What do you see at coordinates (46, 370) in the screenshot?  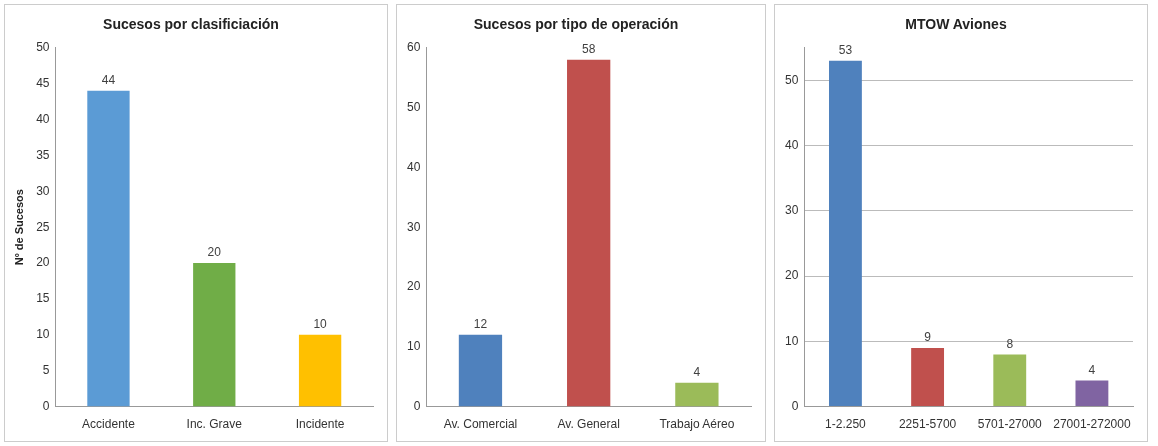 I see `y-tick-label: 5` at bounding box center [46, 370].